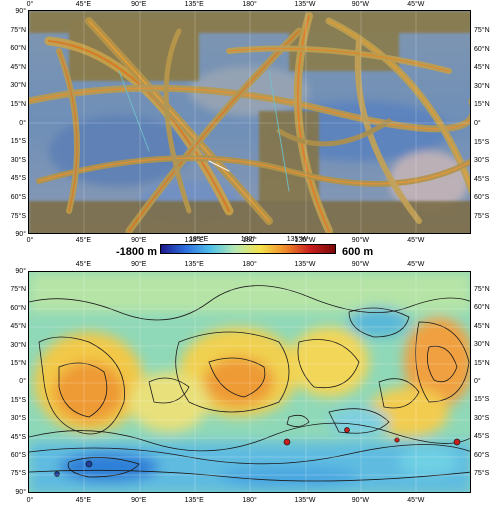 The width and height of the screenshot is (500, 509). Describe the element at coordinates (248, 249) in the screenshot. I see `colorbar-gradient` at that location.